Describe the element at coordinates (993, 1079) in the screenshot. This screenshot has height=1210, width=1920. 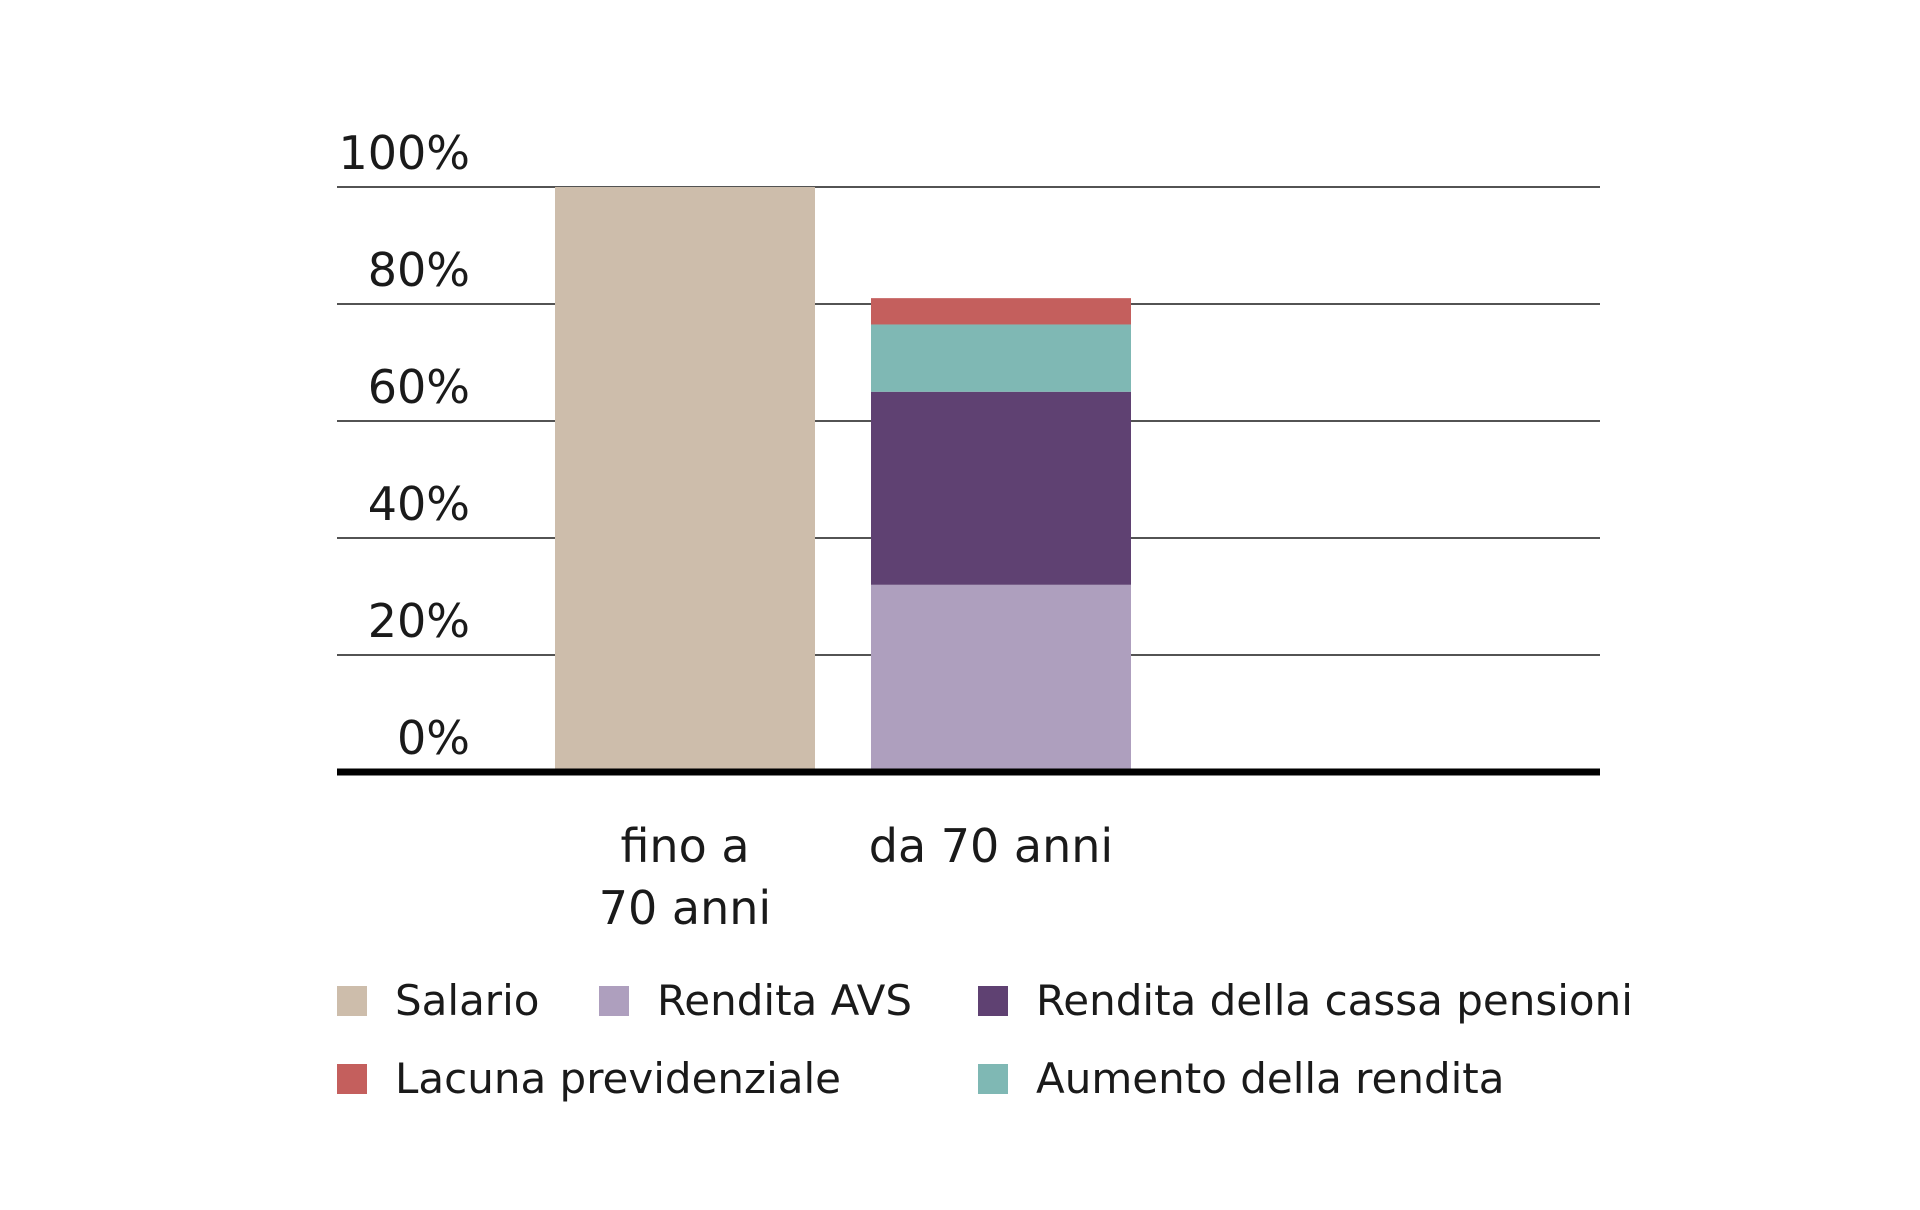
I see `legend-swatch-aumento` at that location.